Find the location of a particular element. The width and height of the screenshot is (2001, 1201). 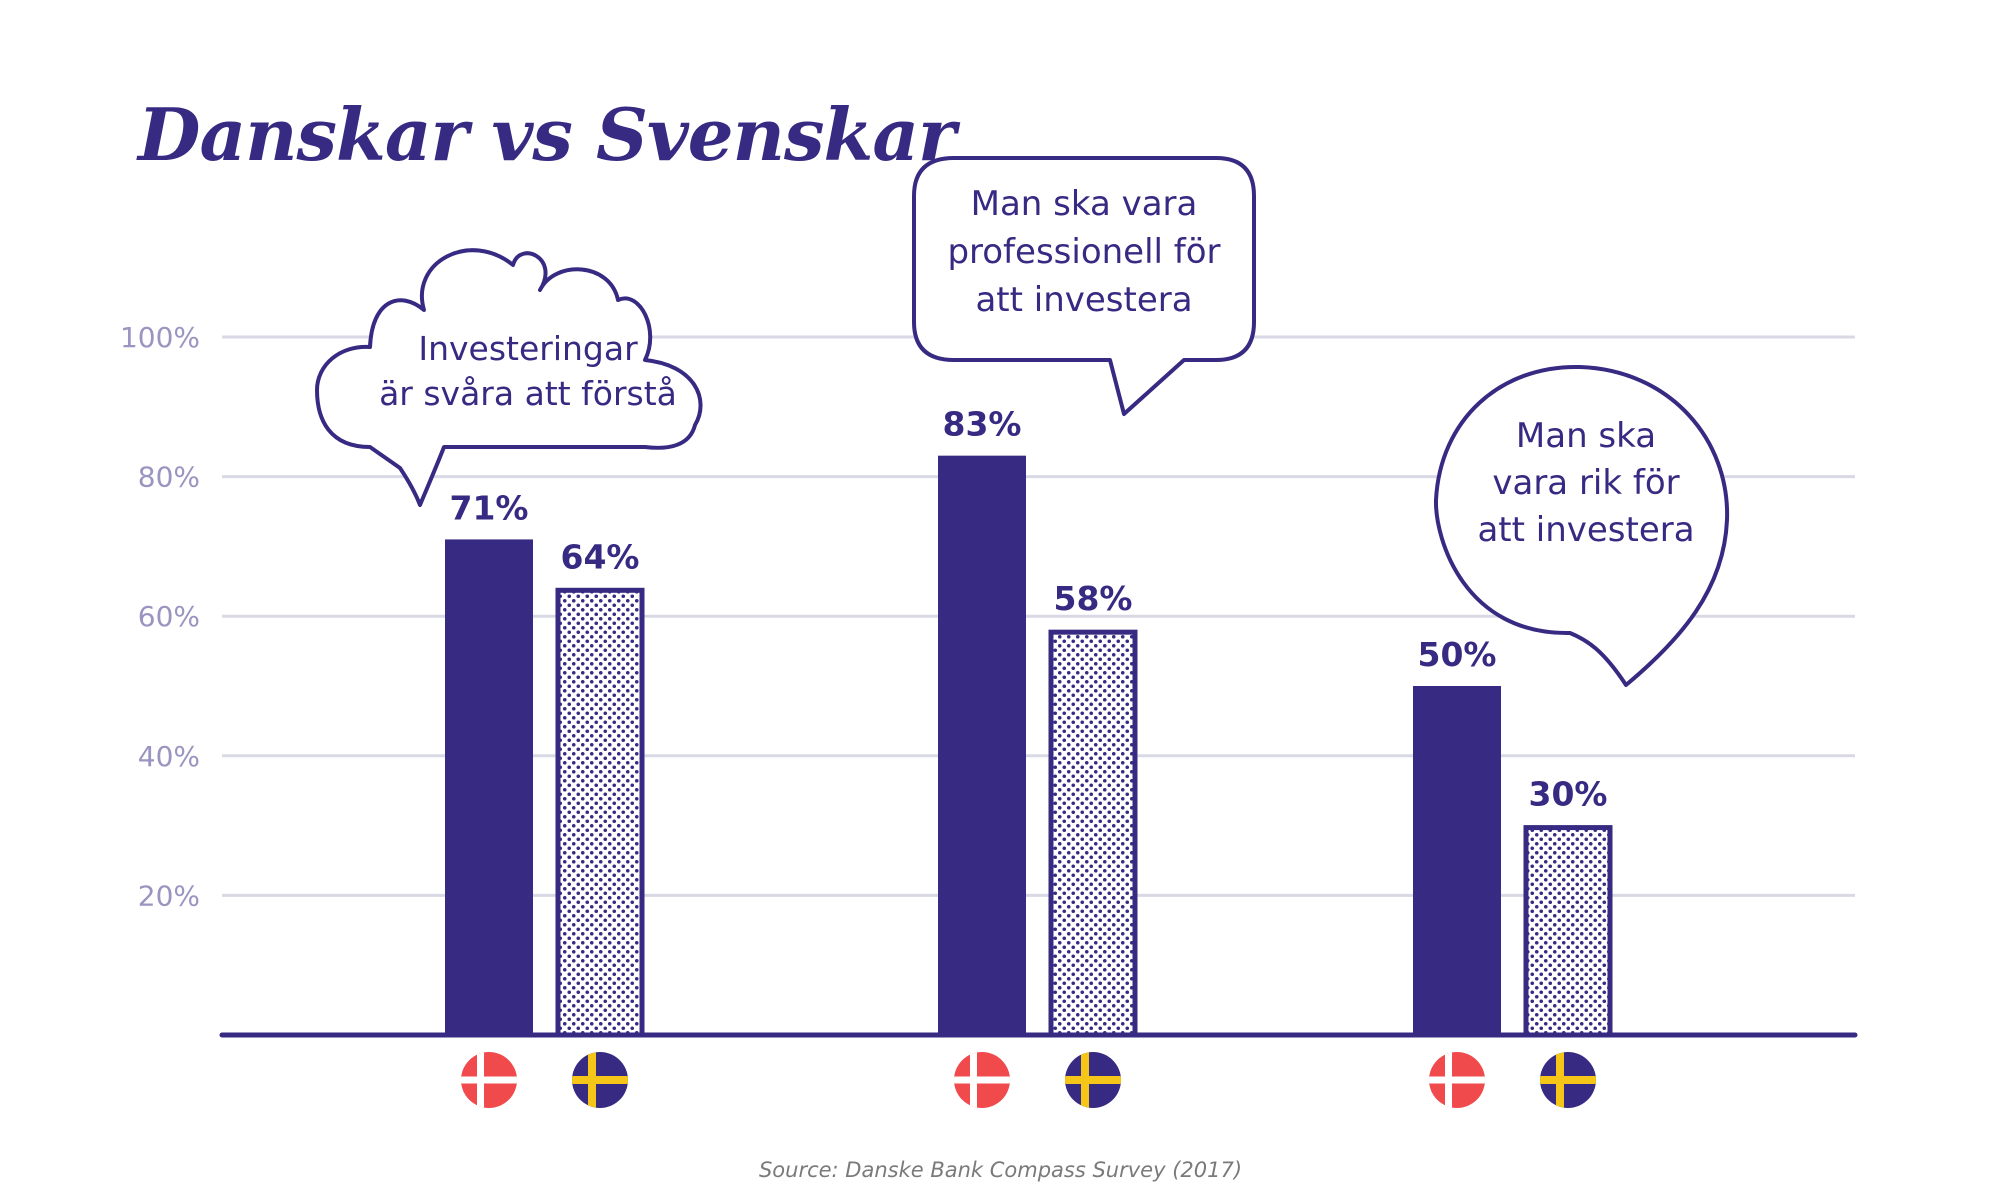

bar-value-label: 50% is located at coordinates (1457, 654).